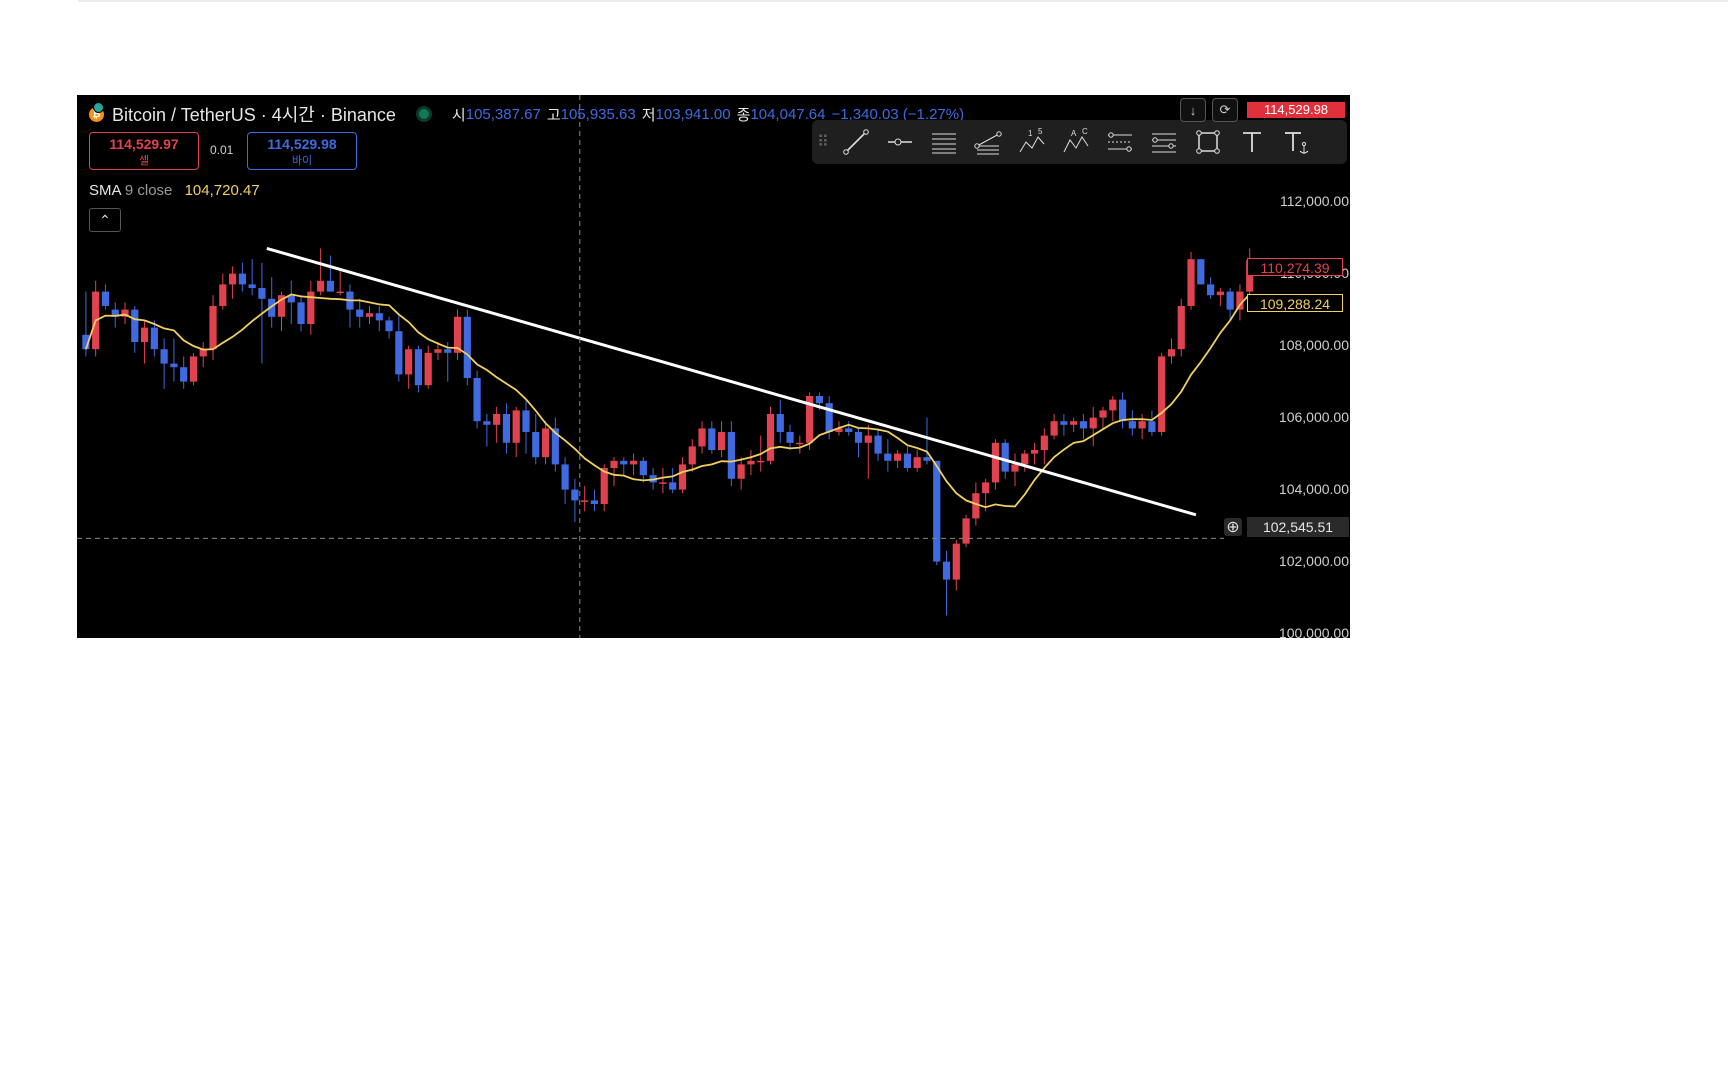 Image resolution: width=1728 pixels, height=1080 pixels. What do you see at coordinates (302, 144) in the screenshot?
I see `buy-price: 114,529.98` at bounding box center [302, 144].